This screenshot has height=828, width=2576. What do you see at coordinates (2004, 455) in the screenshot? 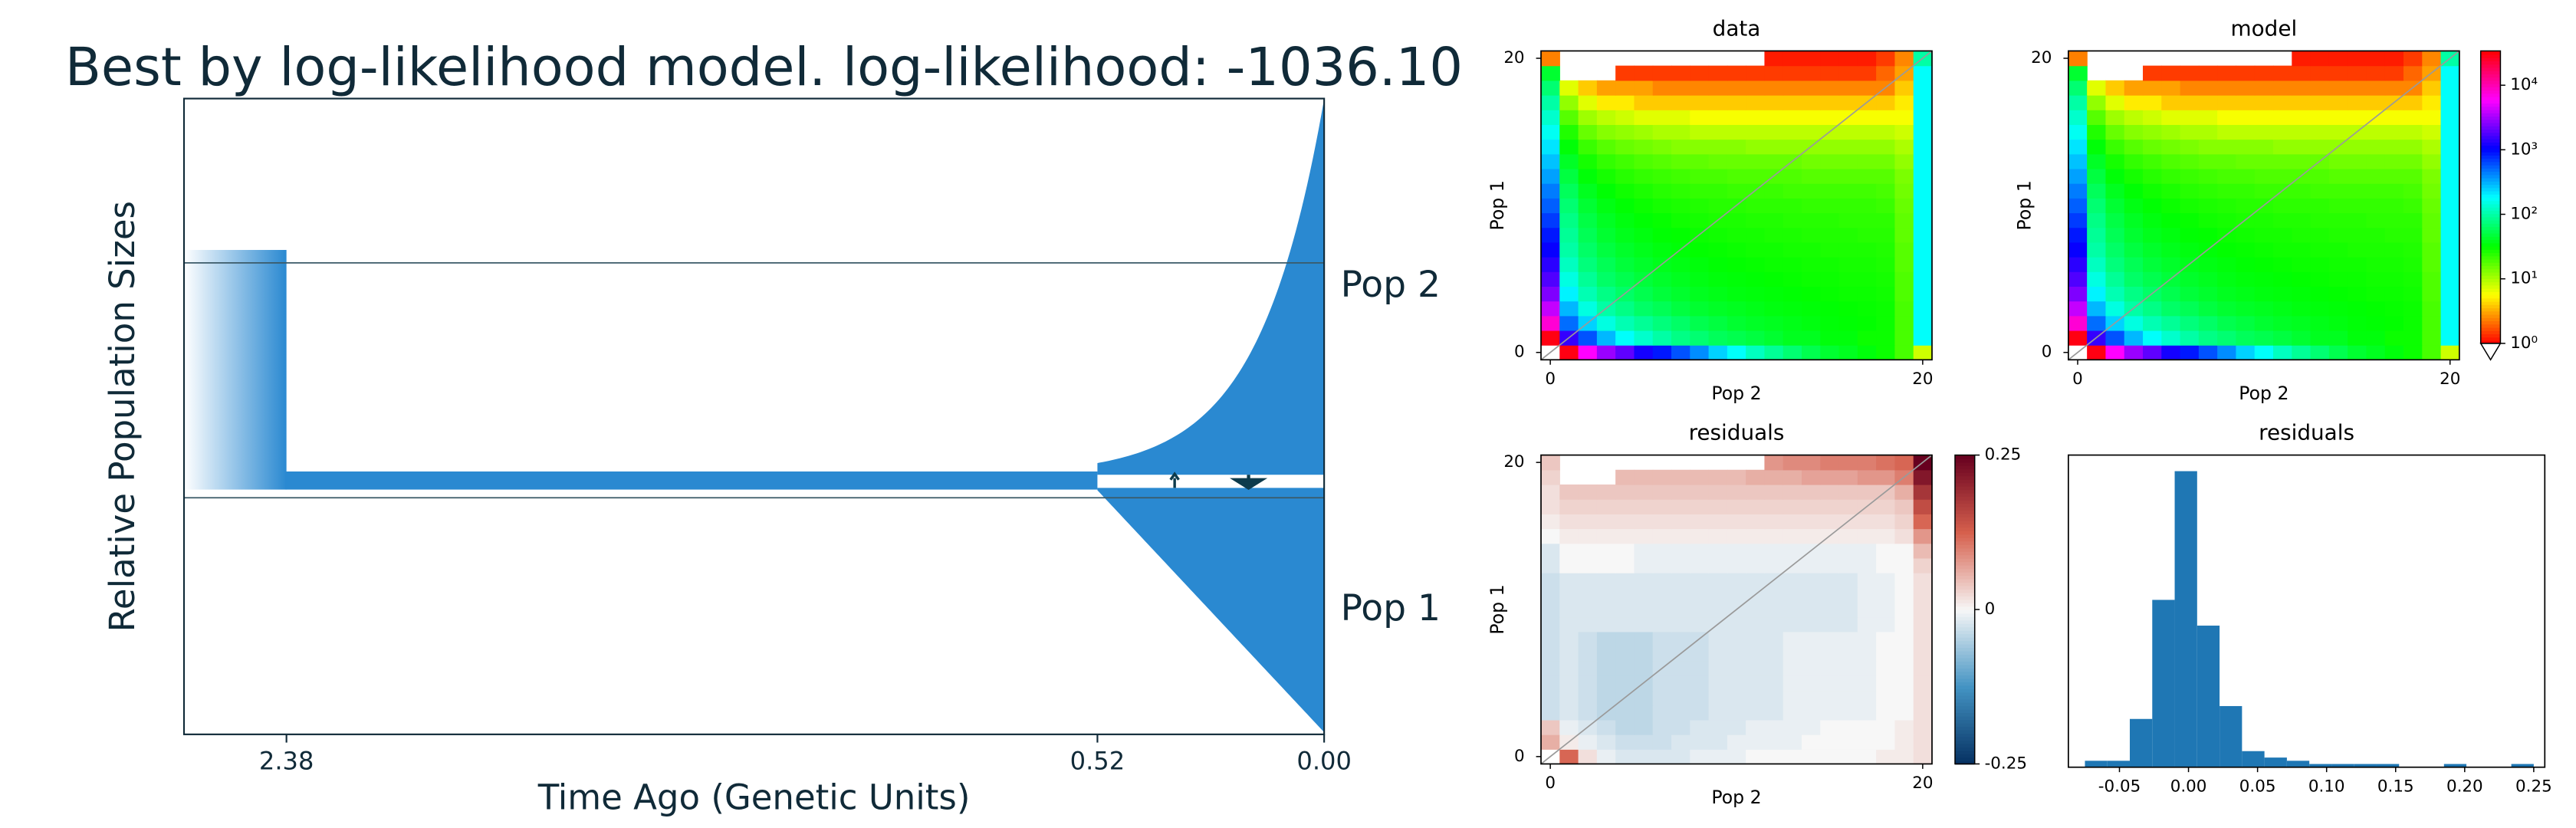
I see `colorbar-tick-label: 0.25` at bounding box center [2004, 455].